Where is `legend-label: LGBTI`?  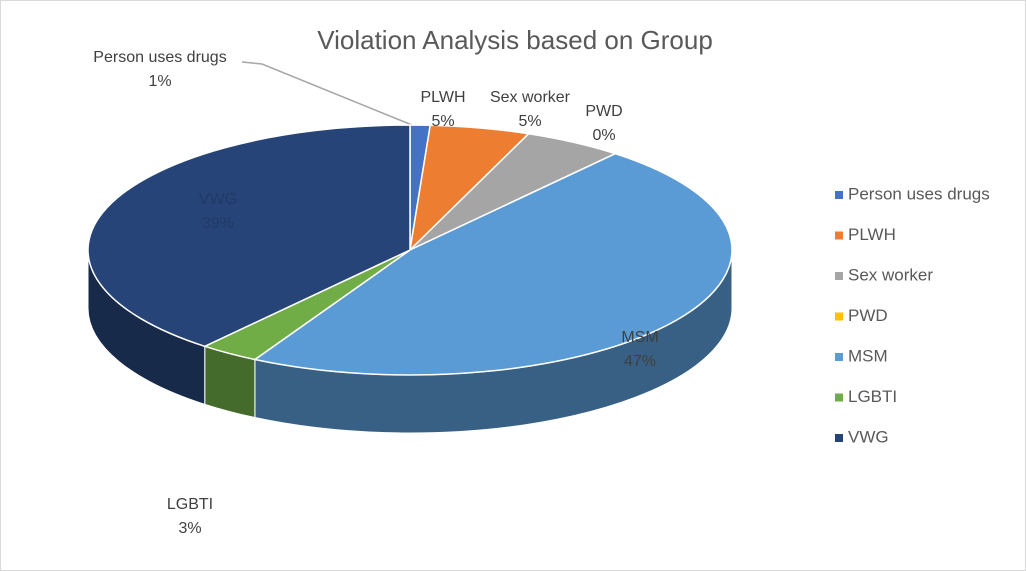
legend-label: LGBTI is located at coordinates (872, 396).